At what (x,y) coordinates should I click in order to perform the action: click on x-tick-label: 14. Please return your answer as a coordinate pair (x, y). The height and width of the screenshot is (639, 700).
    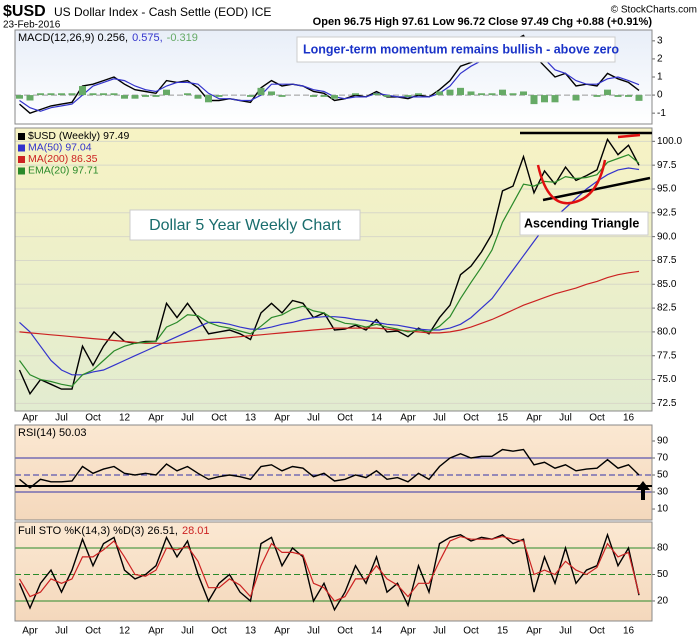
    Looking at the image, I should click on (377, 418).